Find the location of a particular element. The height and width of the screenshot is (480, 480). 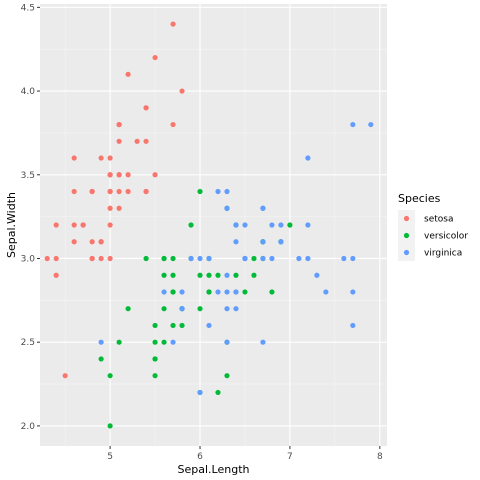

x-tick-label: 7 is located at coordinates (290, 457).